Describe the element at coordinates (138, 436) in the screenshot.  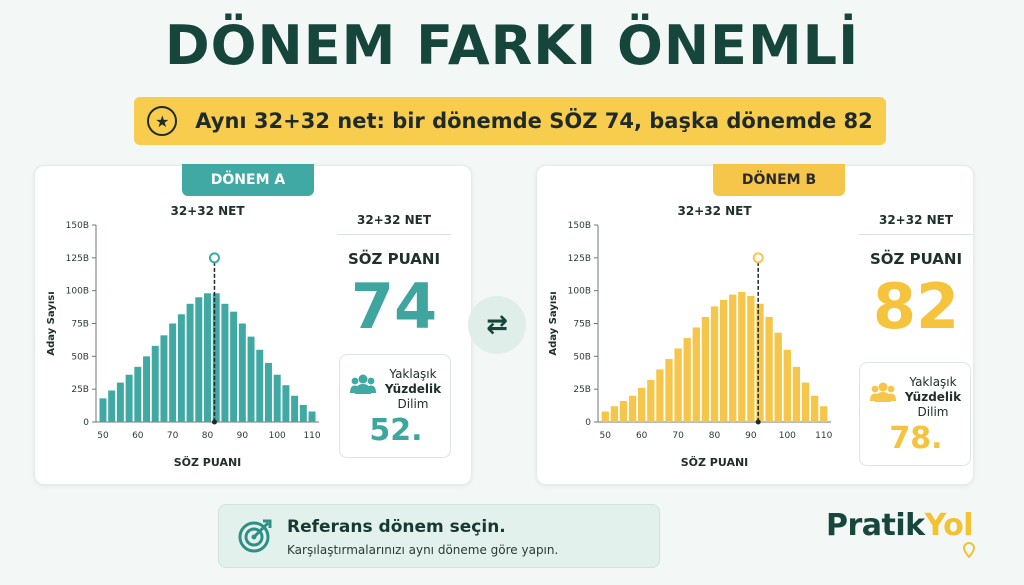
I see `x-tick-label: 60` at that location.